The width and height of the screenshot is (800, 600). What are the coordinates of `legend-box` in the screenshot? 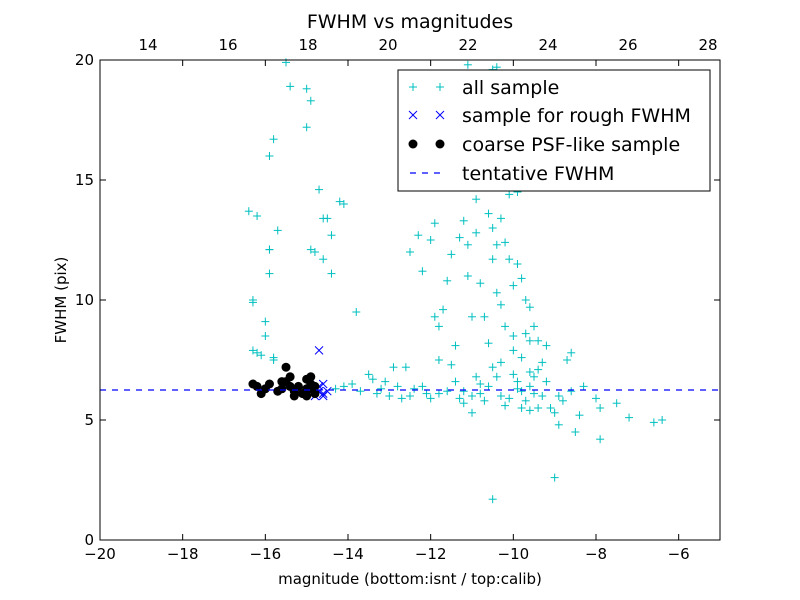 It's located at (554, 130).